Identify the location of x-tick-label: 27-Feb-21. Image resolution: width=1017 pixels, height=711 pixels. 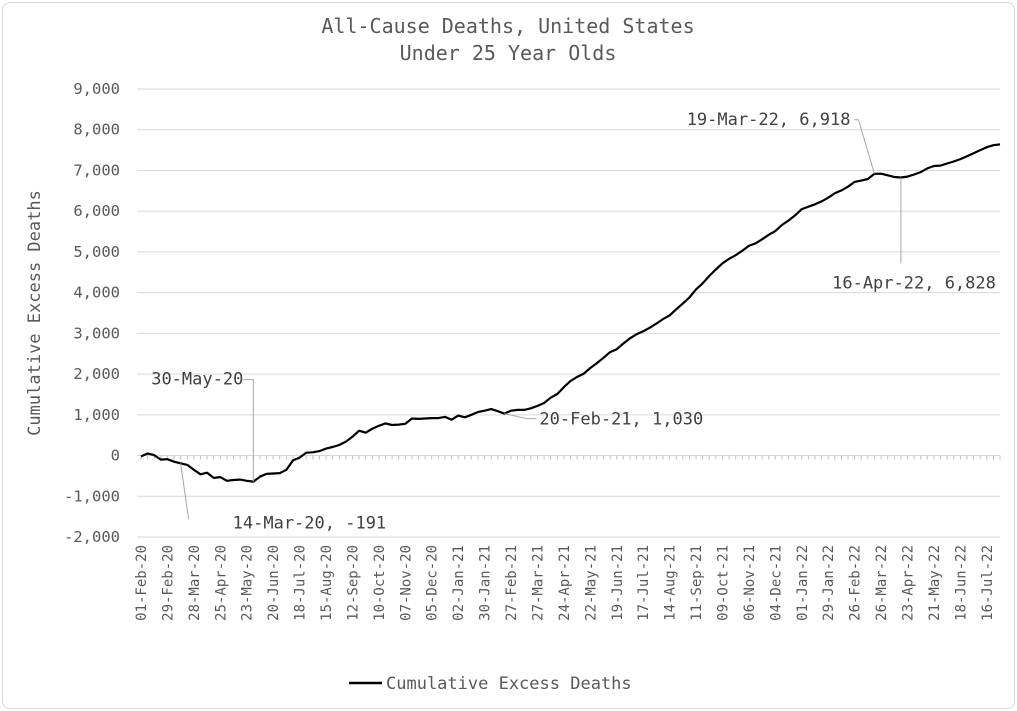
(512, 583).